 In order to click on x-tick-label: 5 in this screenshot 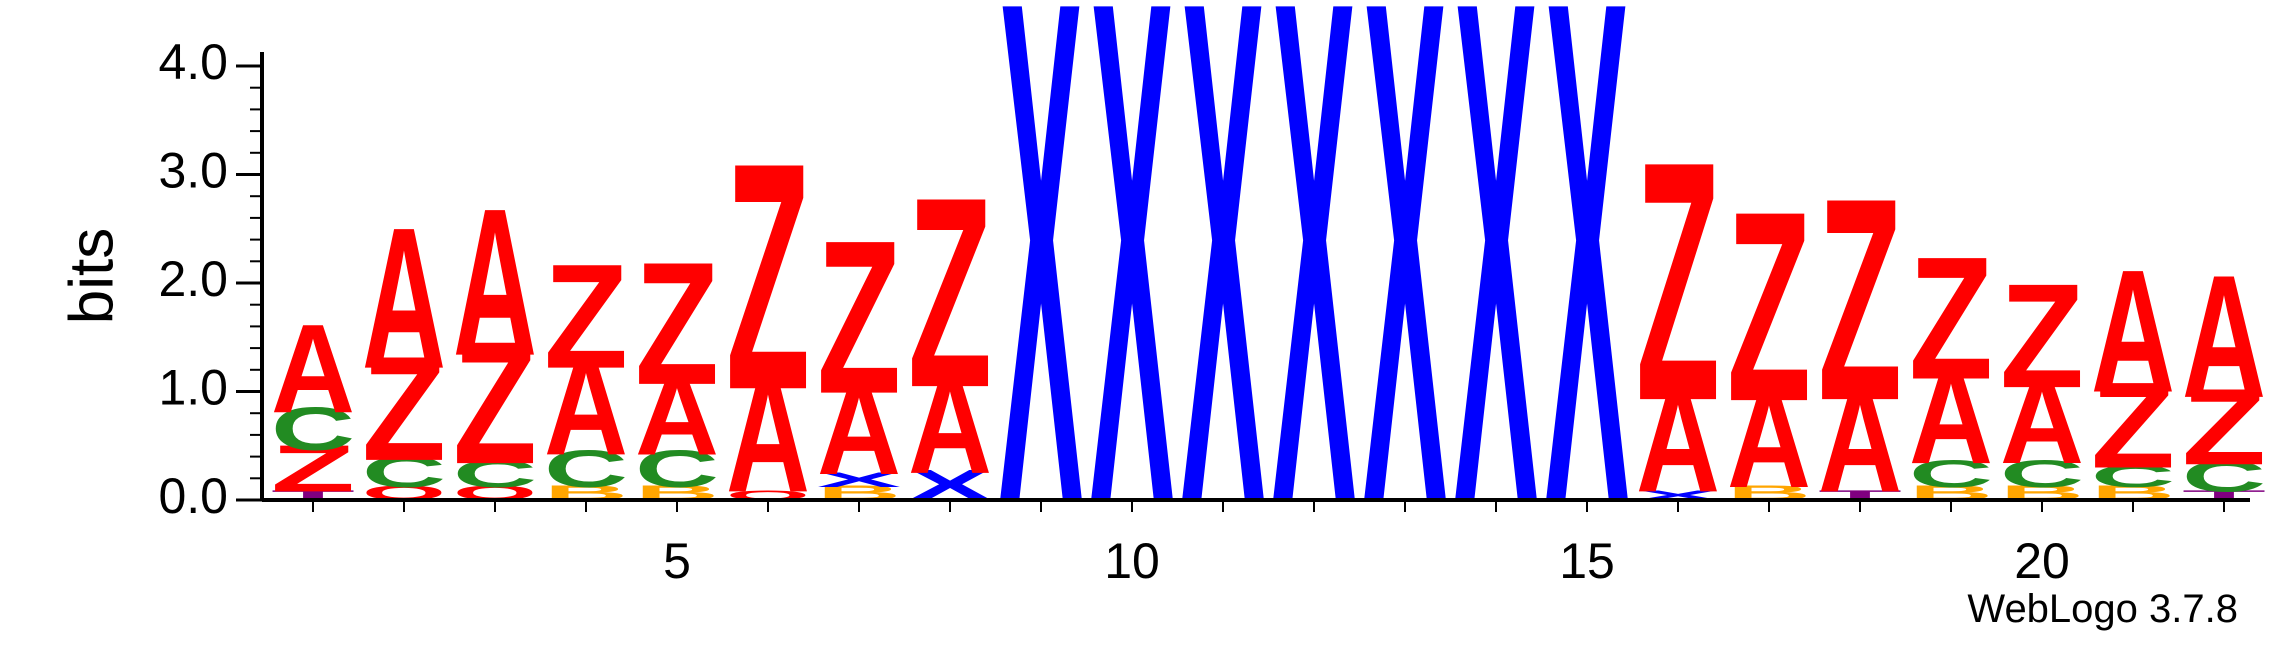, I will do `click(677, 561)`.